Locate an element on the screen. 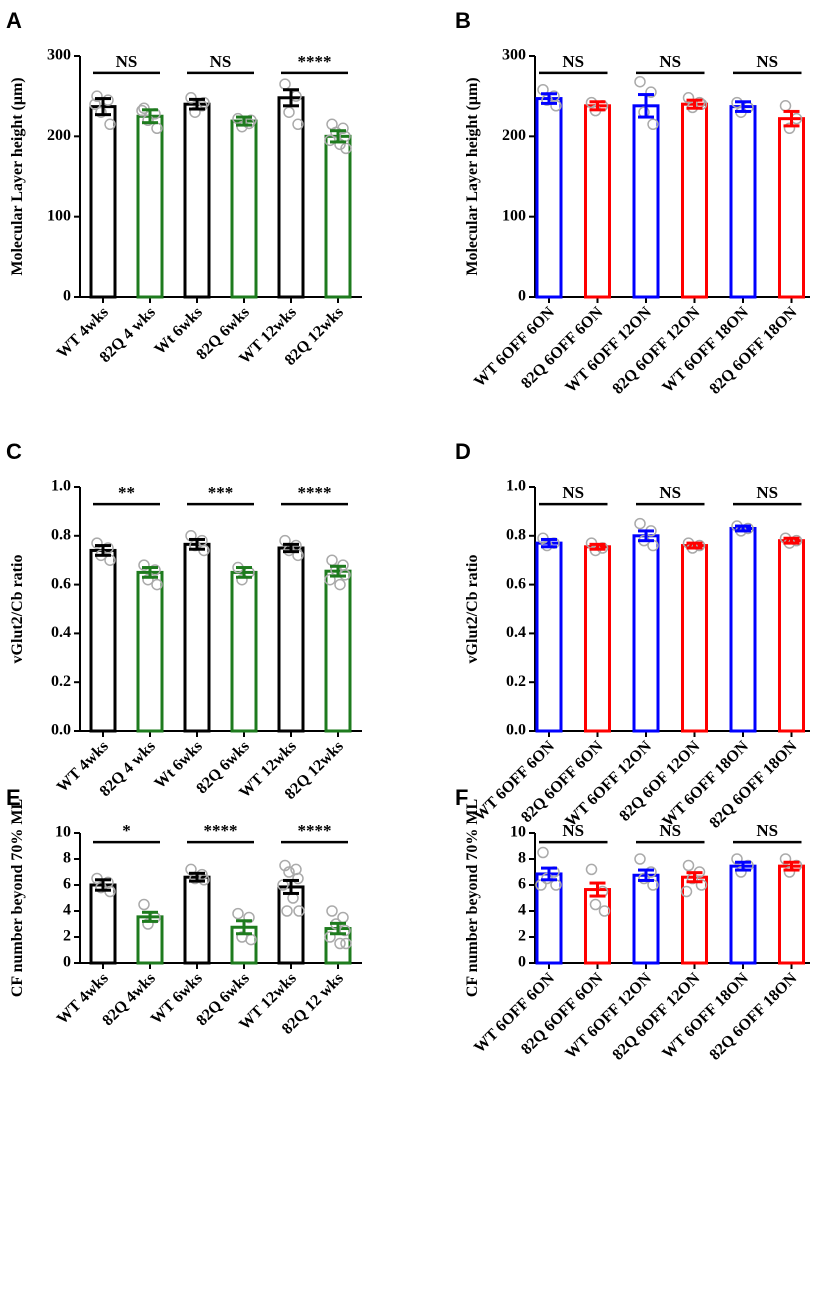 The height and width of the screenshot is (1300, 824). panel-label: B is located at coordinates (463, 20).